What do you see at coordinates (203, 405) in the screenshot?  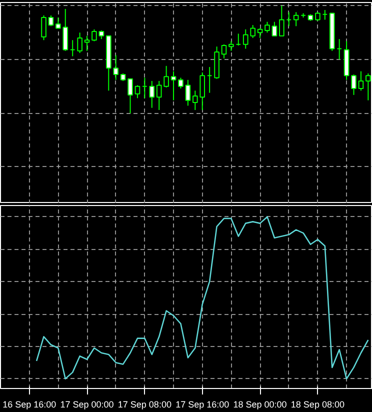 I see `x-tick-label: 17 Sep 16:00` at bounding box center [203, 405].